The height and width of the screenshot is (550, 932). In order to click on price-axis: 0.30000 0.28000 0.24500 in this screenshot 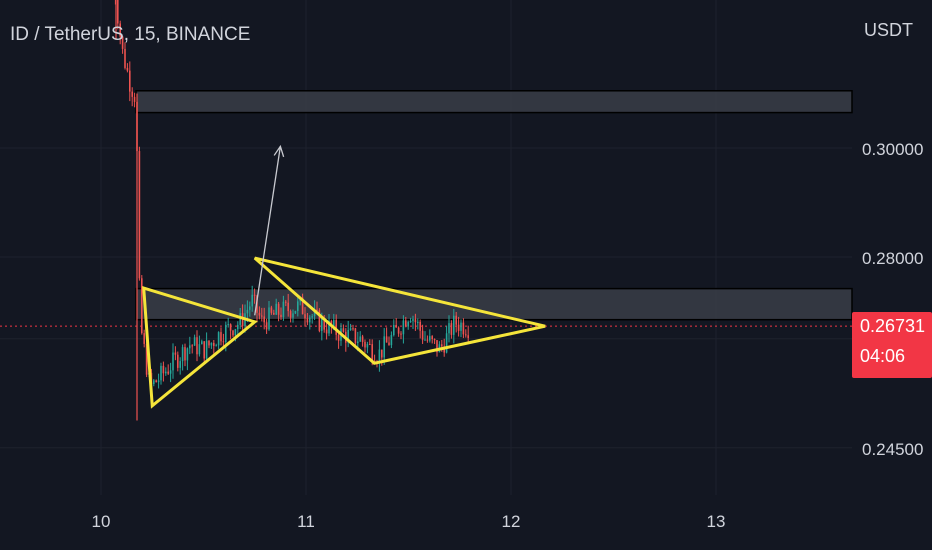, I will do `click(892, 299)`.